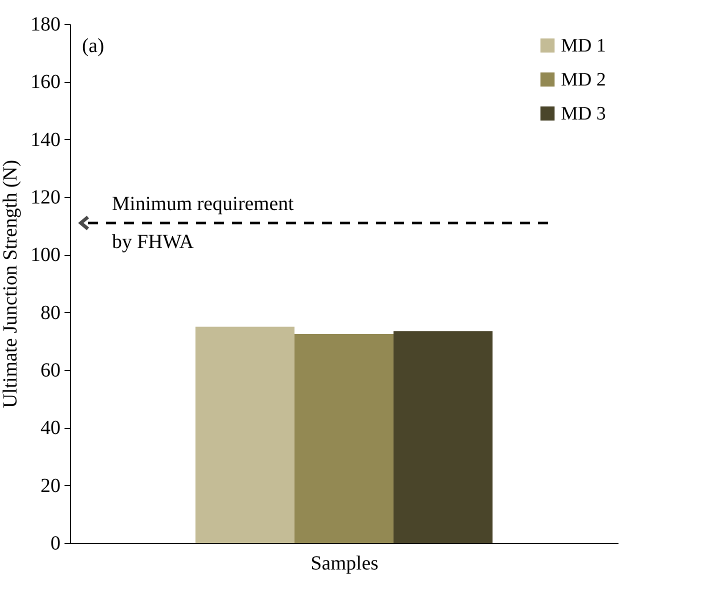 The width and height of the screenshot is (718, 596). Describe the element at coordinates (45, 82) in the screenshot. I see `y-tick-label: 160` at that location.